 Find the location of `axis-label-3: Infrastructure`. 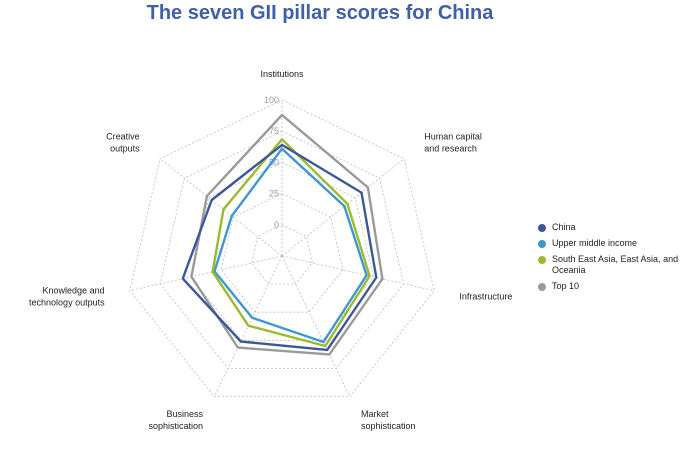

axis-label-3: Infrastructure is located at coordinates (485, 297).